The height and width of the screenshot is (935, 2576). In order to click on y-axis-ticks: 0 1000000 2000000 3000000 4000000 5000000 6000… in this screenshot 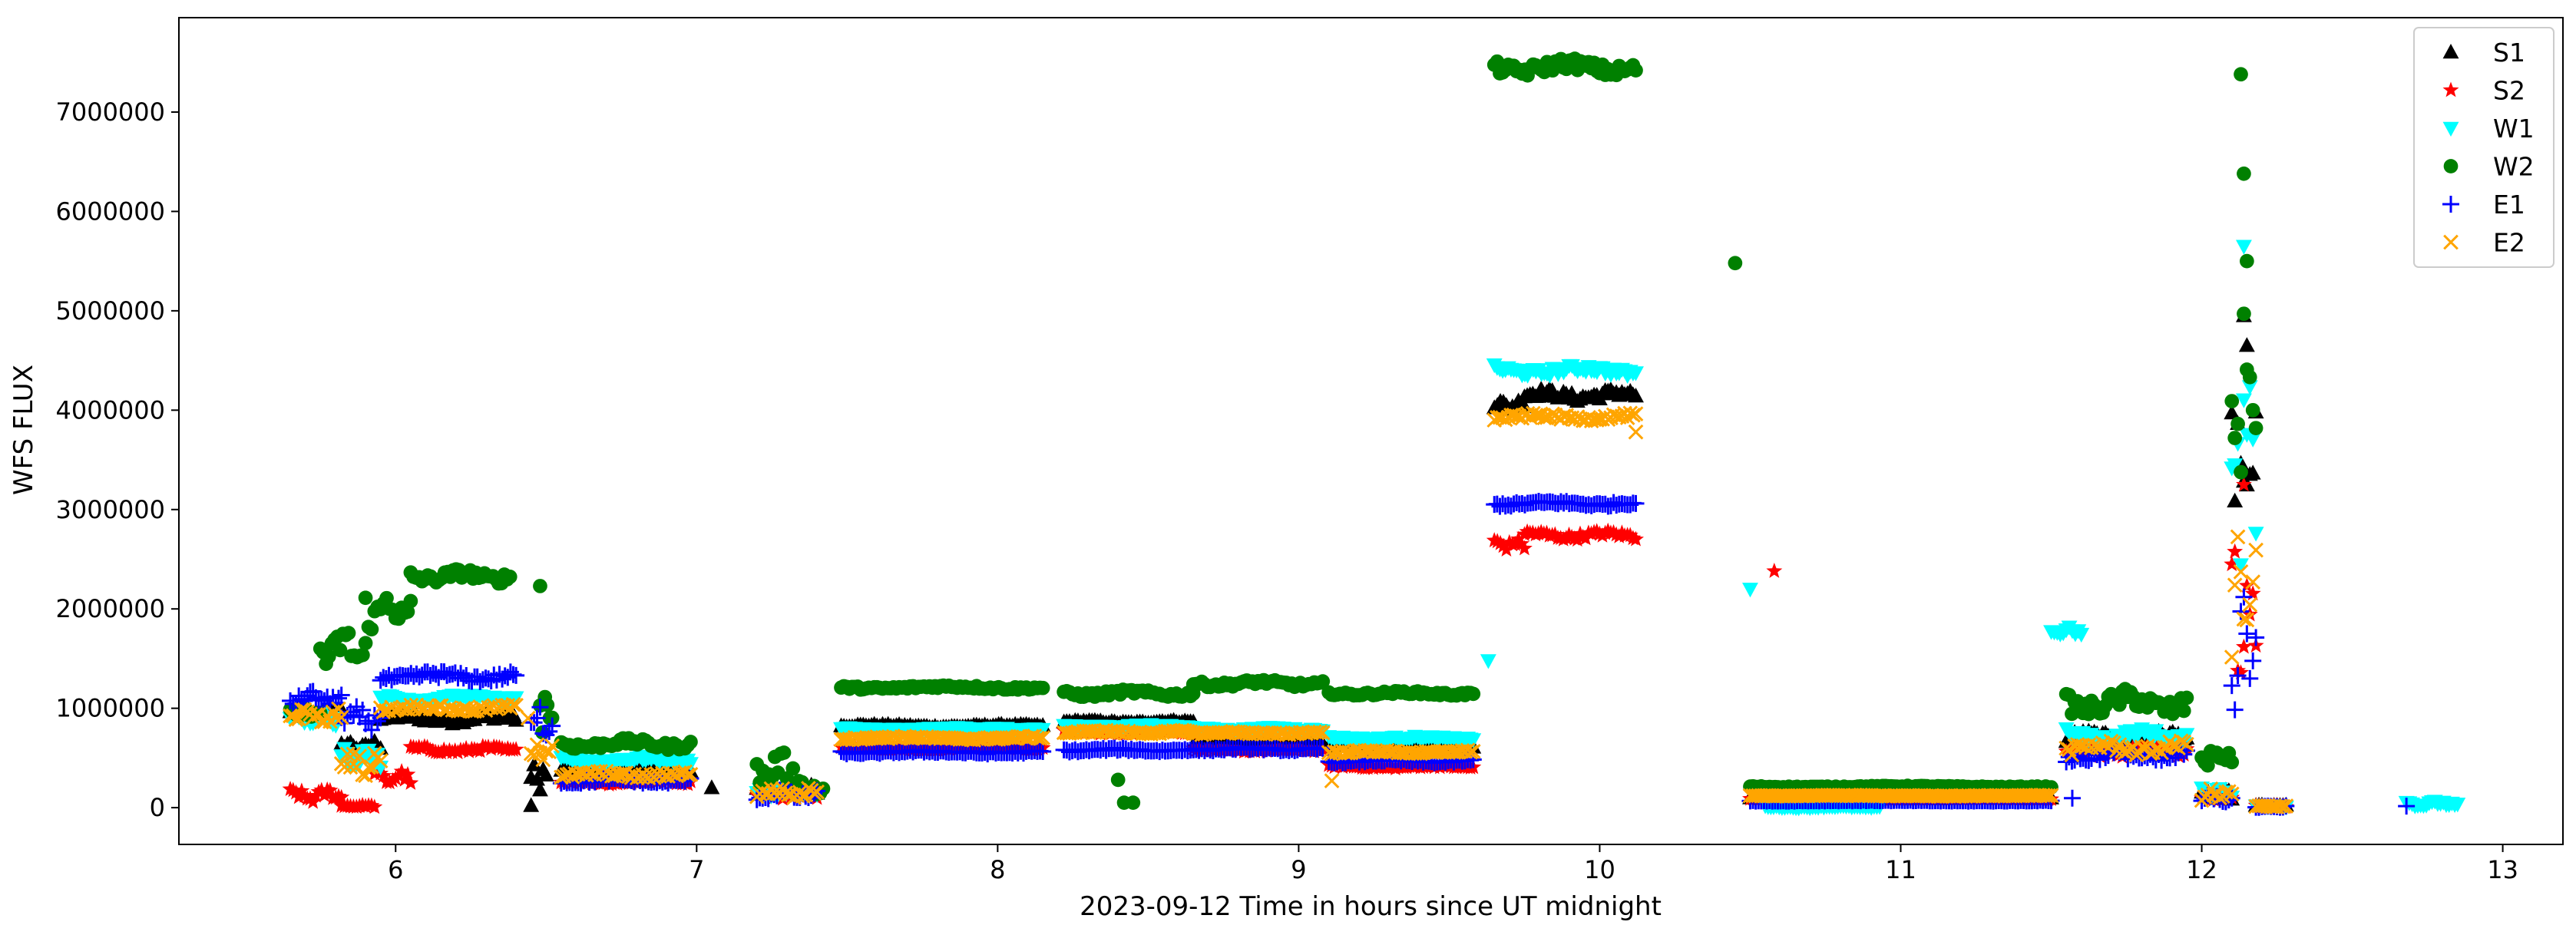, I will do `click(117, 460)`.